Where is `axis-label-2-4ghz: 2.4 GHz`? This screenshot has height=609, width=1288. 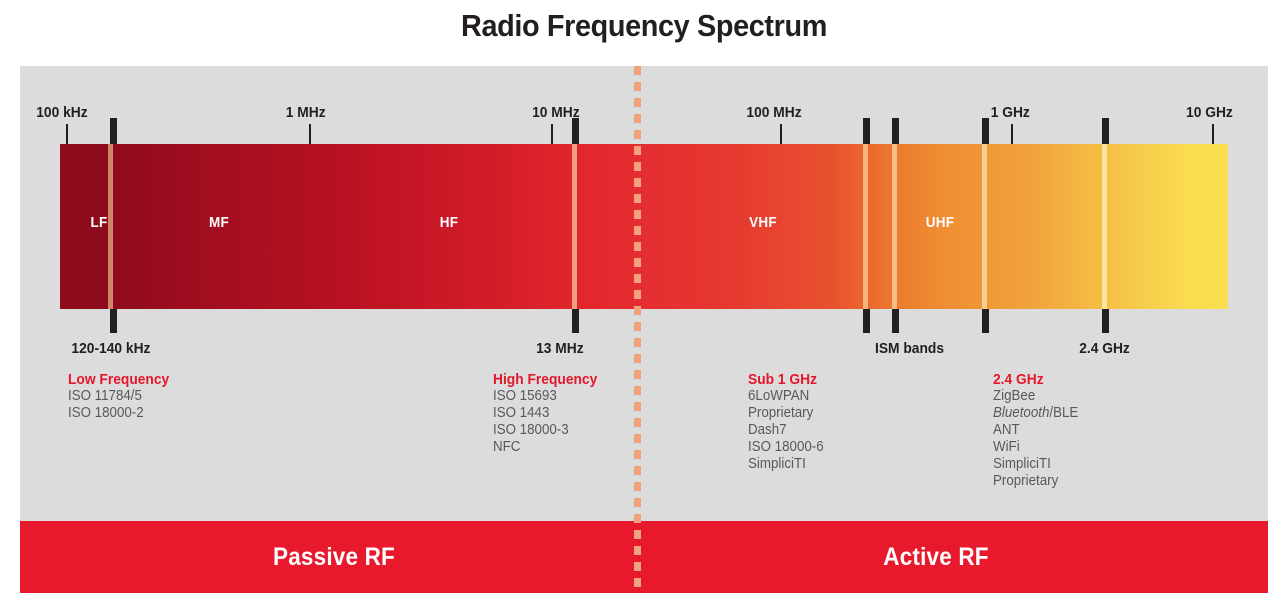
axis-label-2-4ghz: 2.4 GHz is located at coordinates (1104, 348).